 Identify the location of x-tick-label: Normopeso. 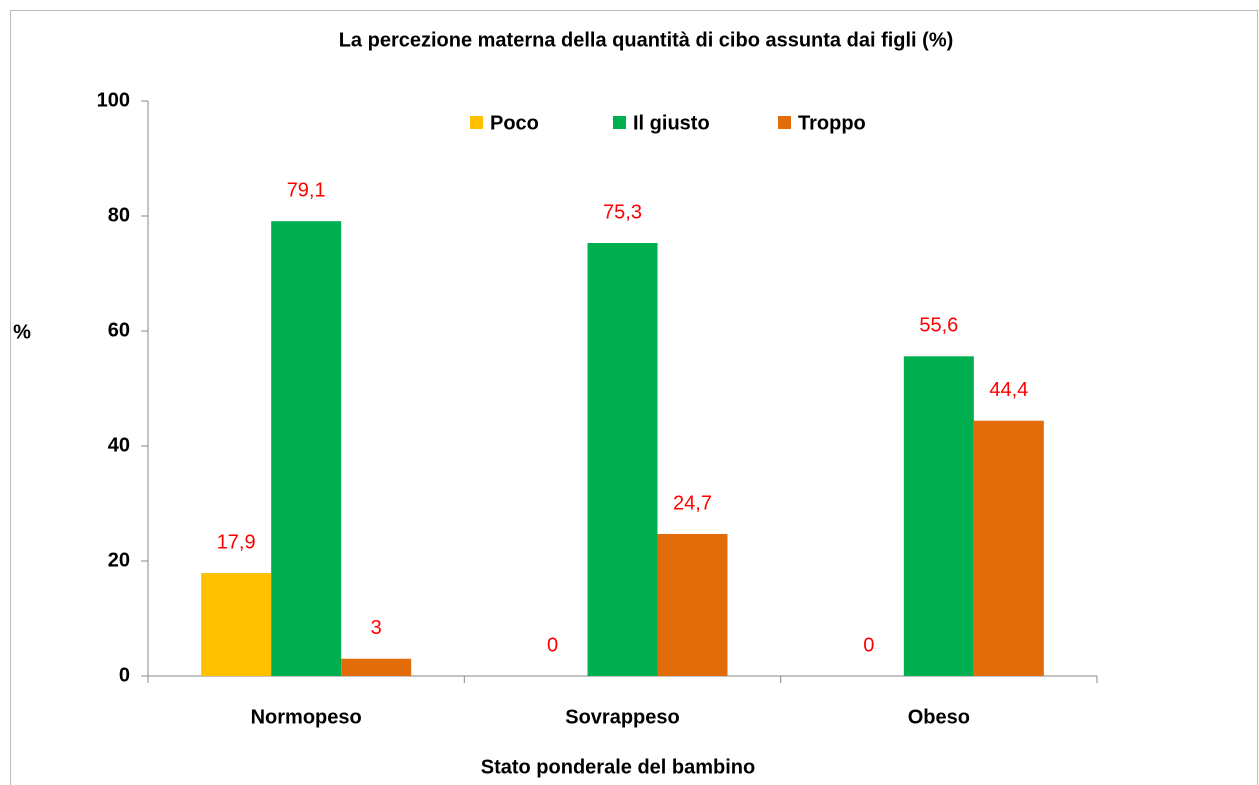
(306, 717).